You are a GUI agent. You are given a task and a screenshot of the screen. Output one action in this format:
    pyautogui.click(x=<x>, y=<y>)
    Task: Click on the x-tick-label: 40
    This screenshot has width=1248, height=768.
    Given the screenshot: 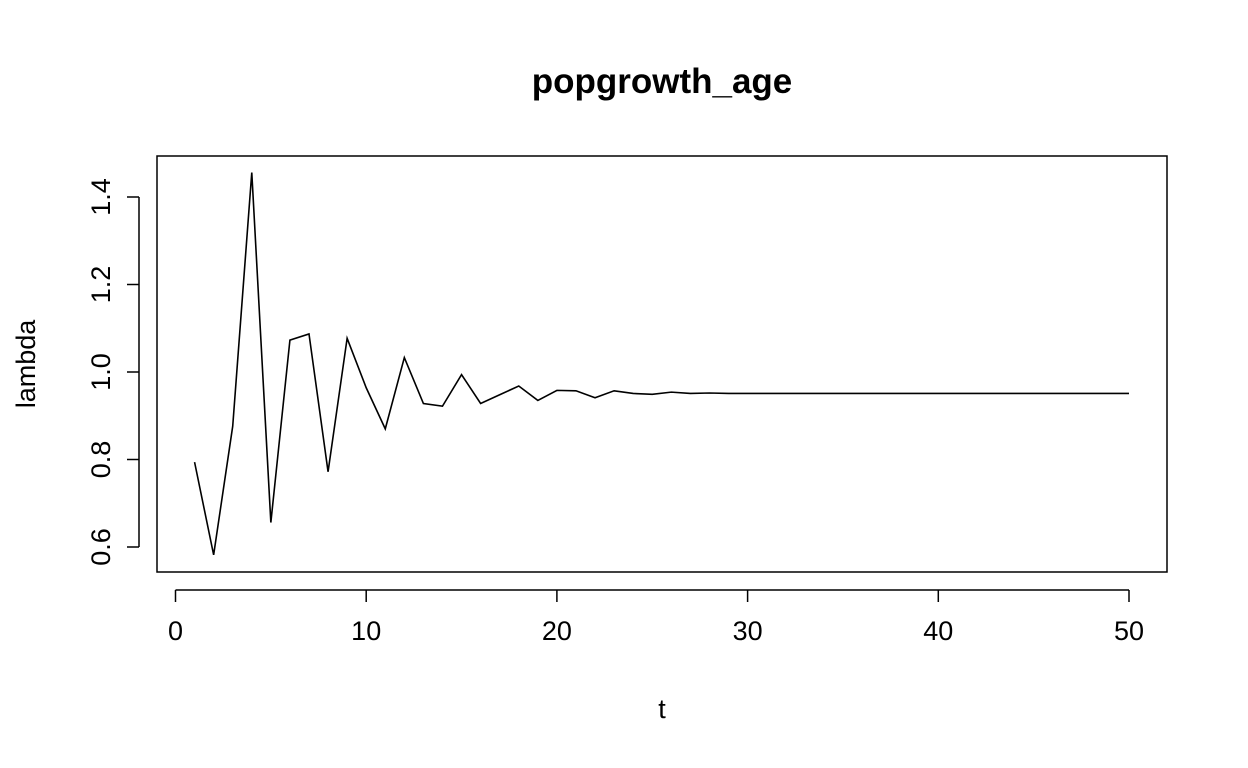 What is the action you would take?
    pyautogui.click(x=938, y=631)
    